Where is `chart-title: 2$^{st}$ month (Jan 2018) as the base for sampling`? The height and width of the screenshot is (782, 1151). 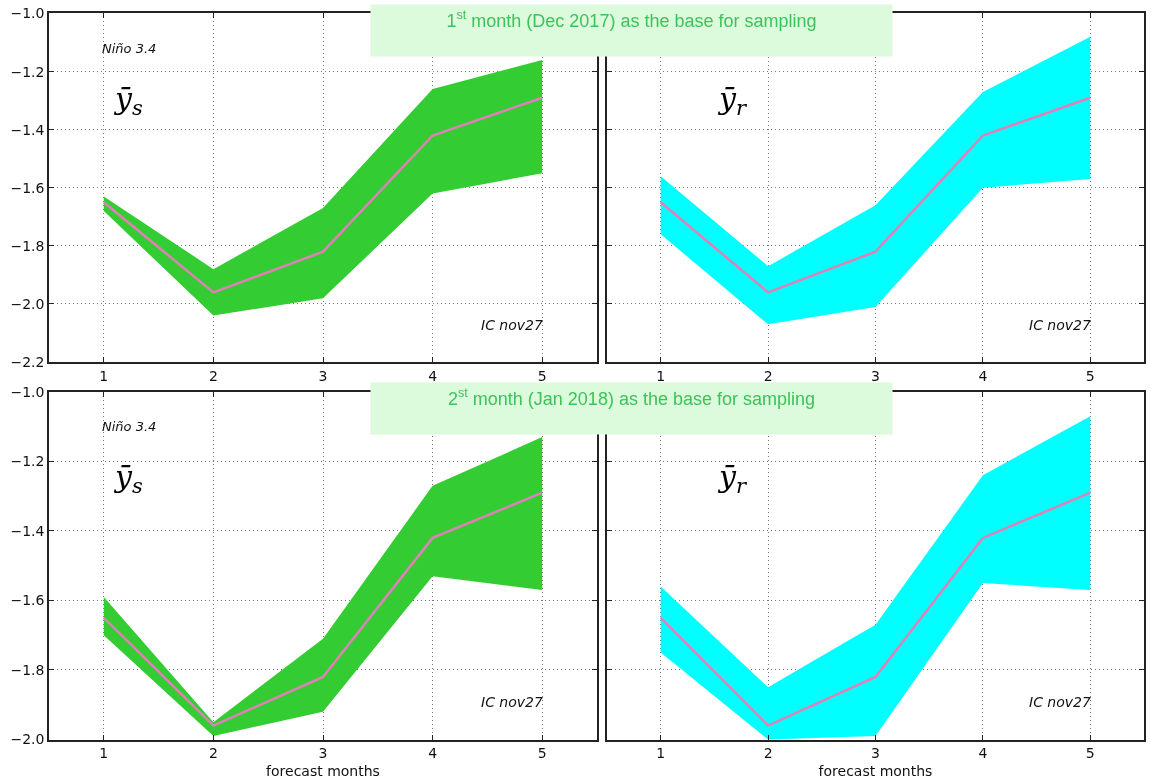 chart-title: 2$^{st}$ month (Jan 2018) as the base for sampling is located at coordinates (631, 397).